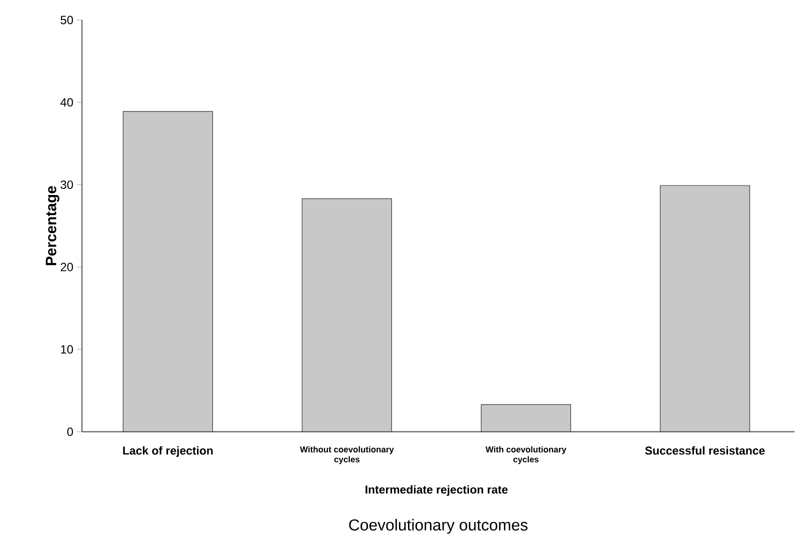 Image resolution: width=795 pixels, height=546 pixels. What do you see at coordinates (53, 226) in the screenshot?
I see `y-axis-title: Percentage` at bounding box center [53, 226].